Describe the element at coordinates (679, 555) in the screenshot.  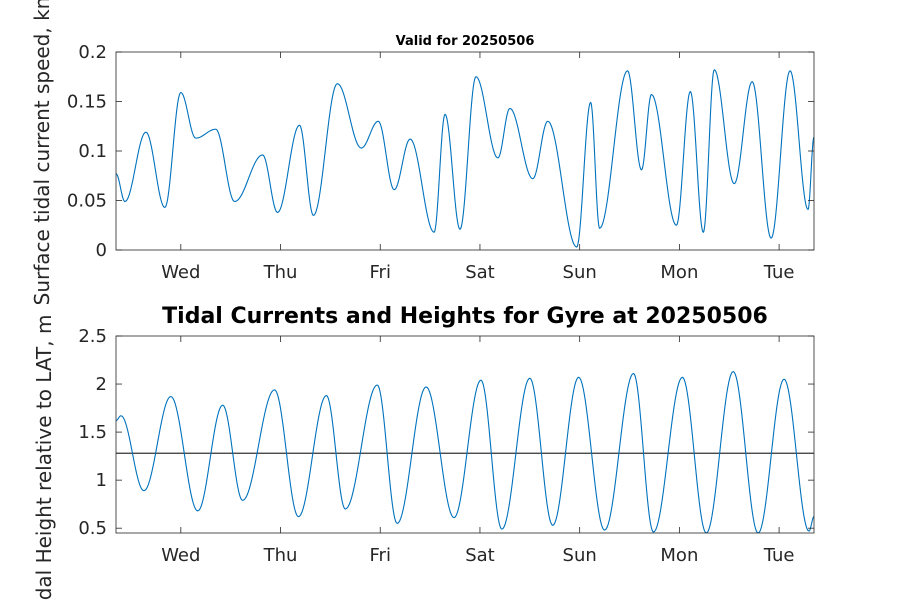
I see `tidal-height-x-tick-label: Mon` at that location.